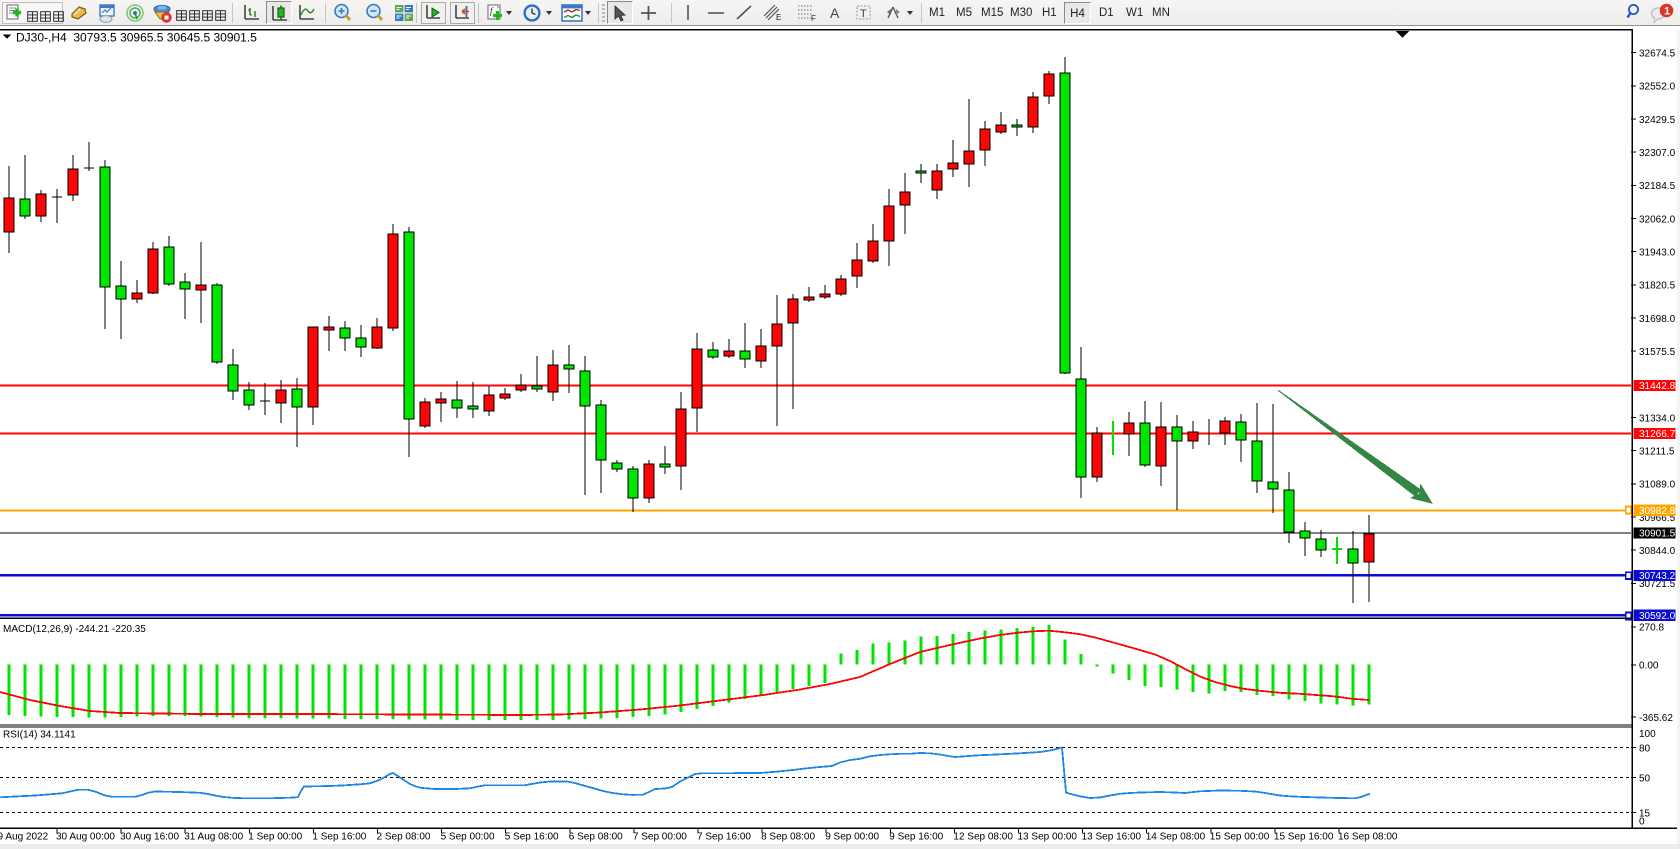 This screenshot has width=1680, height=849. I want to click on svg-text: 1 Sep 00:00, so click(275, 837).